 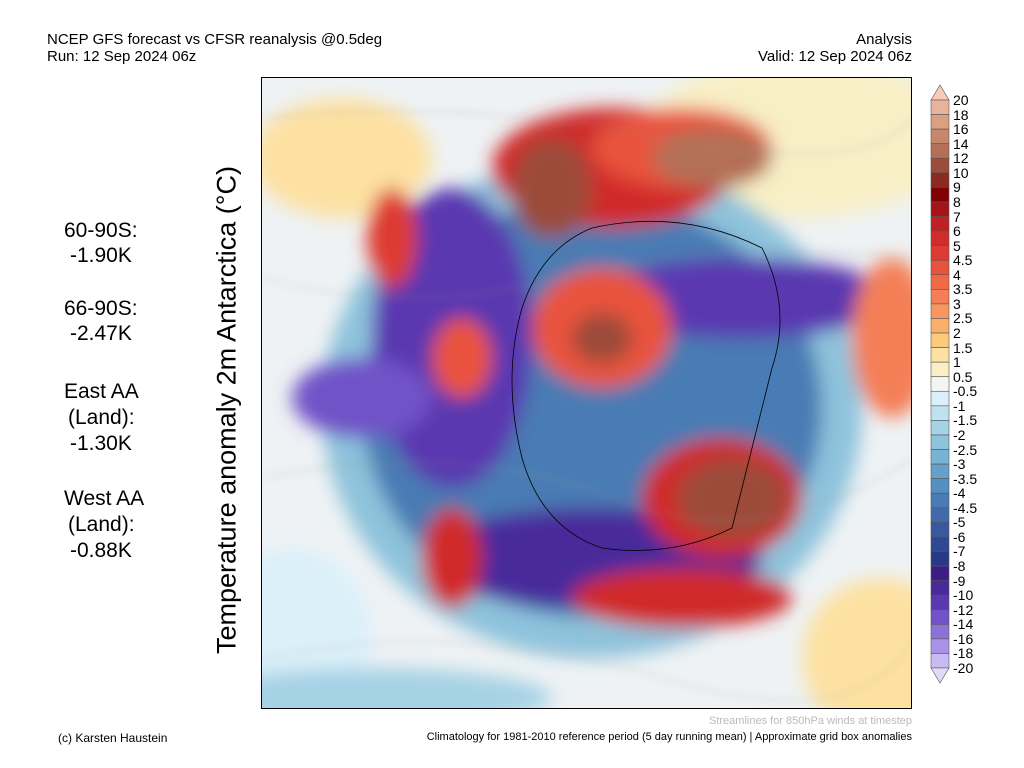 I want to click on colorbar-label: -9, so click(x=959, y=580).